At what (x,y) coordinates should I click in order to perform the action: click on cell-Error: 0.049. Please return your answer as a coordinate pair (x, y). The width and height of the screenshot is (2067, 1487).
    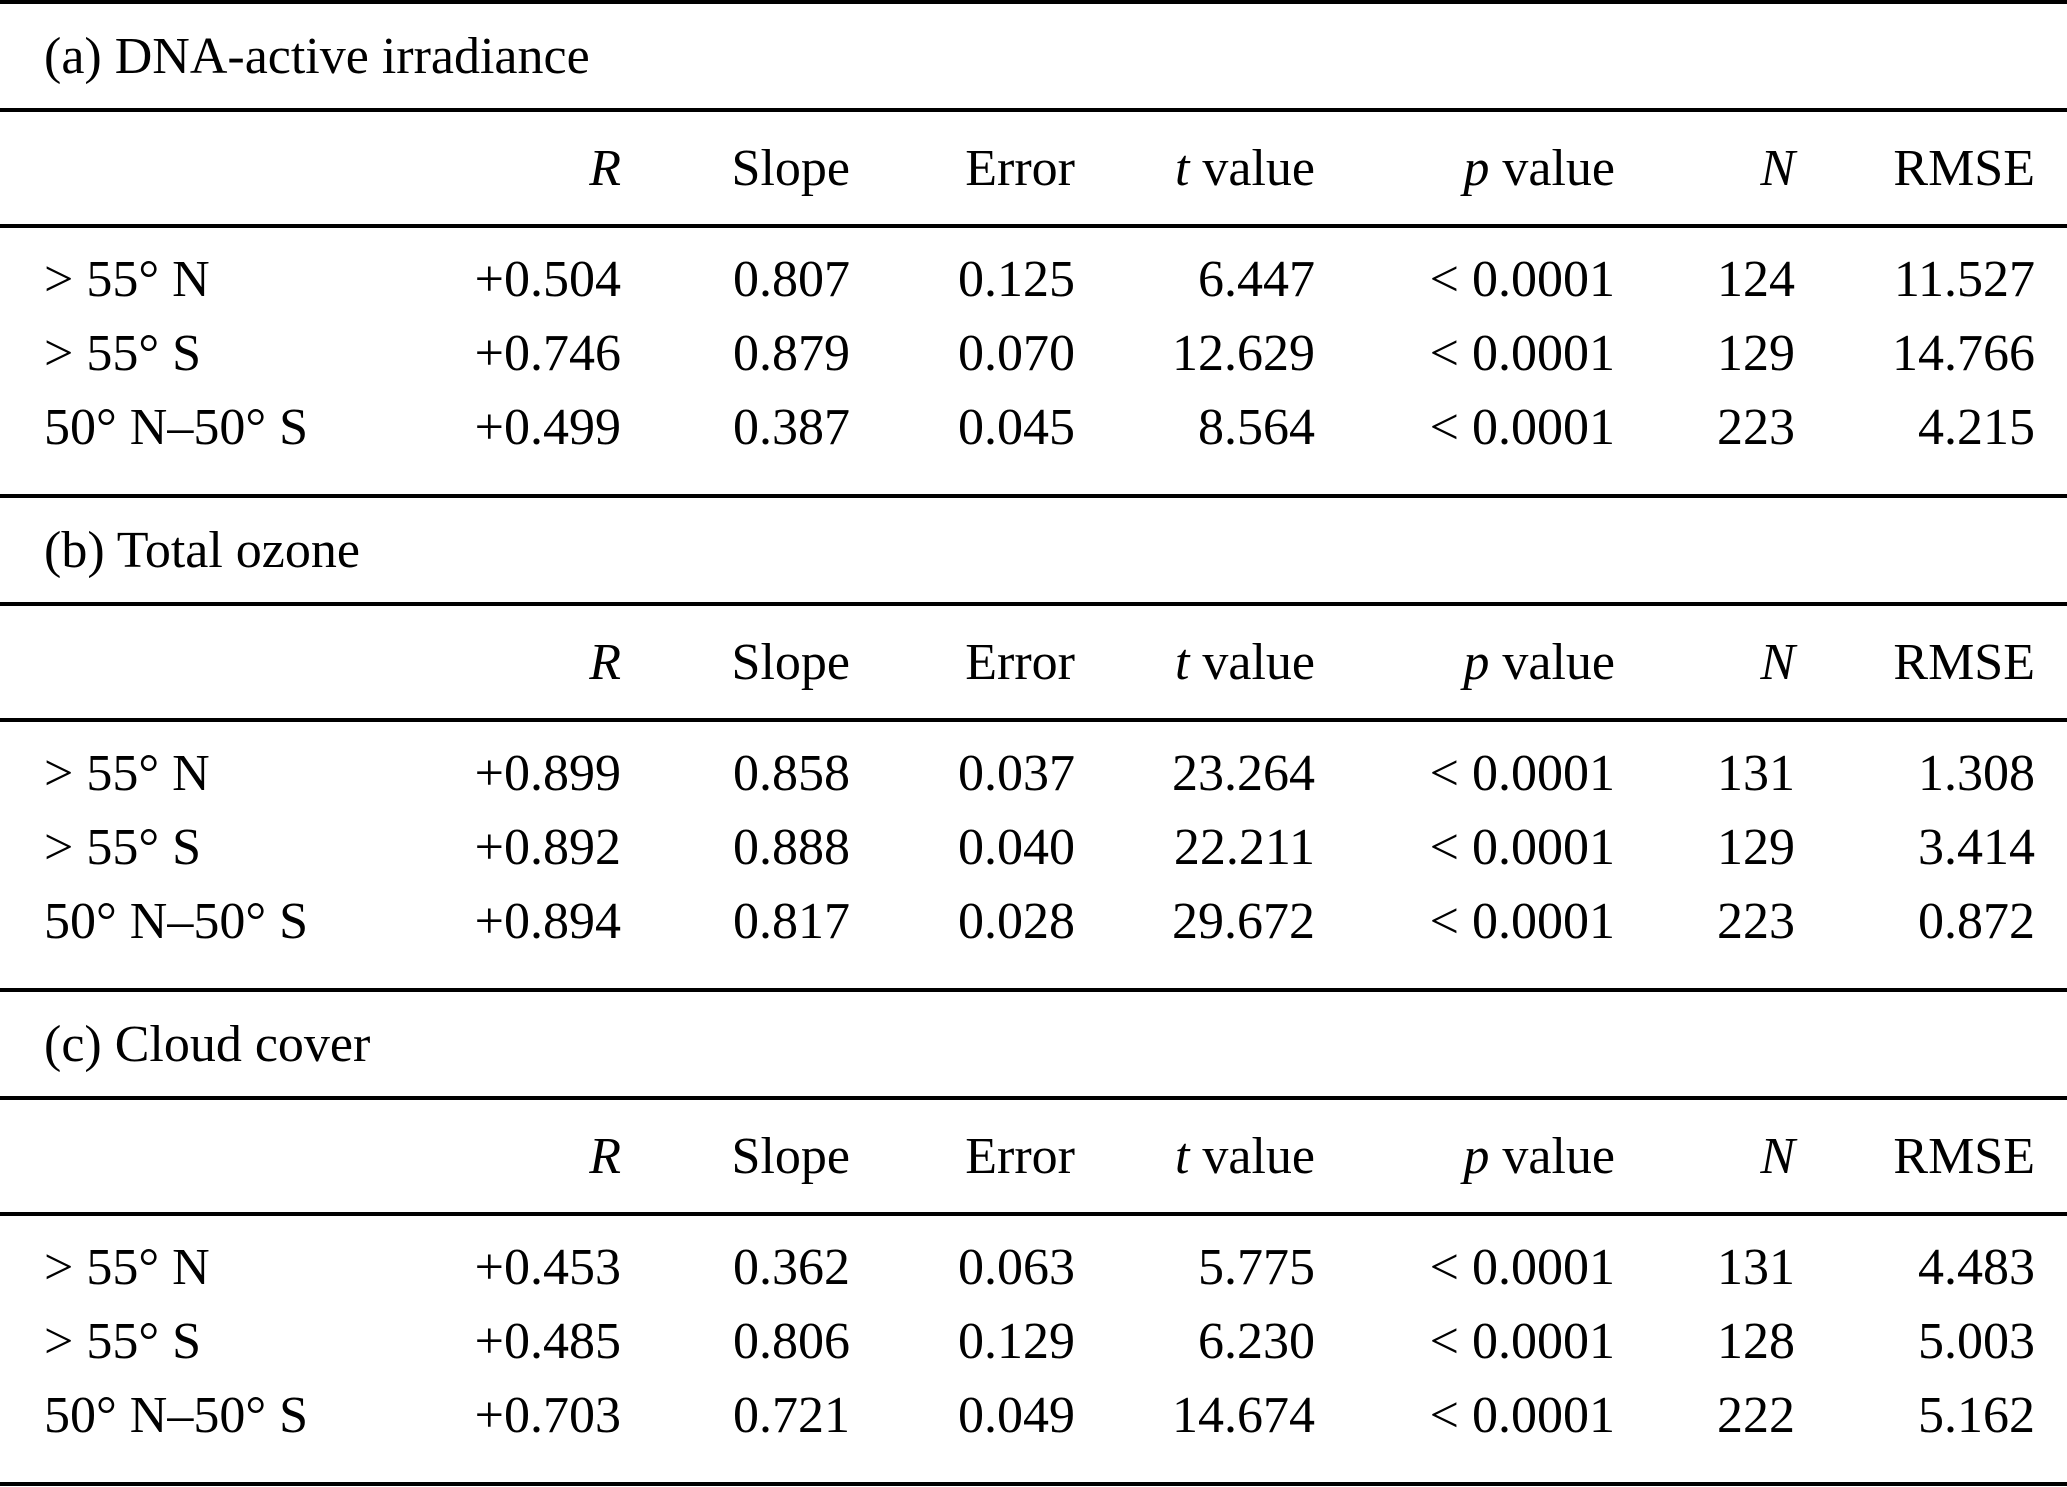
    Looking at the image, I should click on (1016, 1415).